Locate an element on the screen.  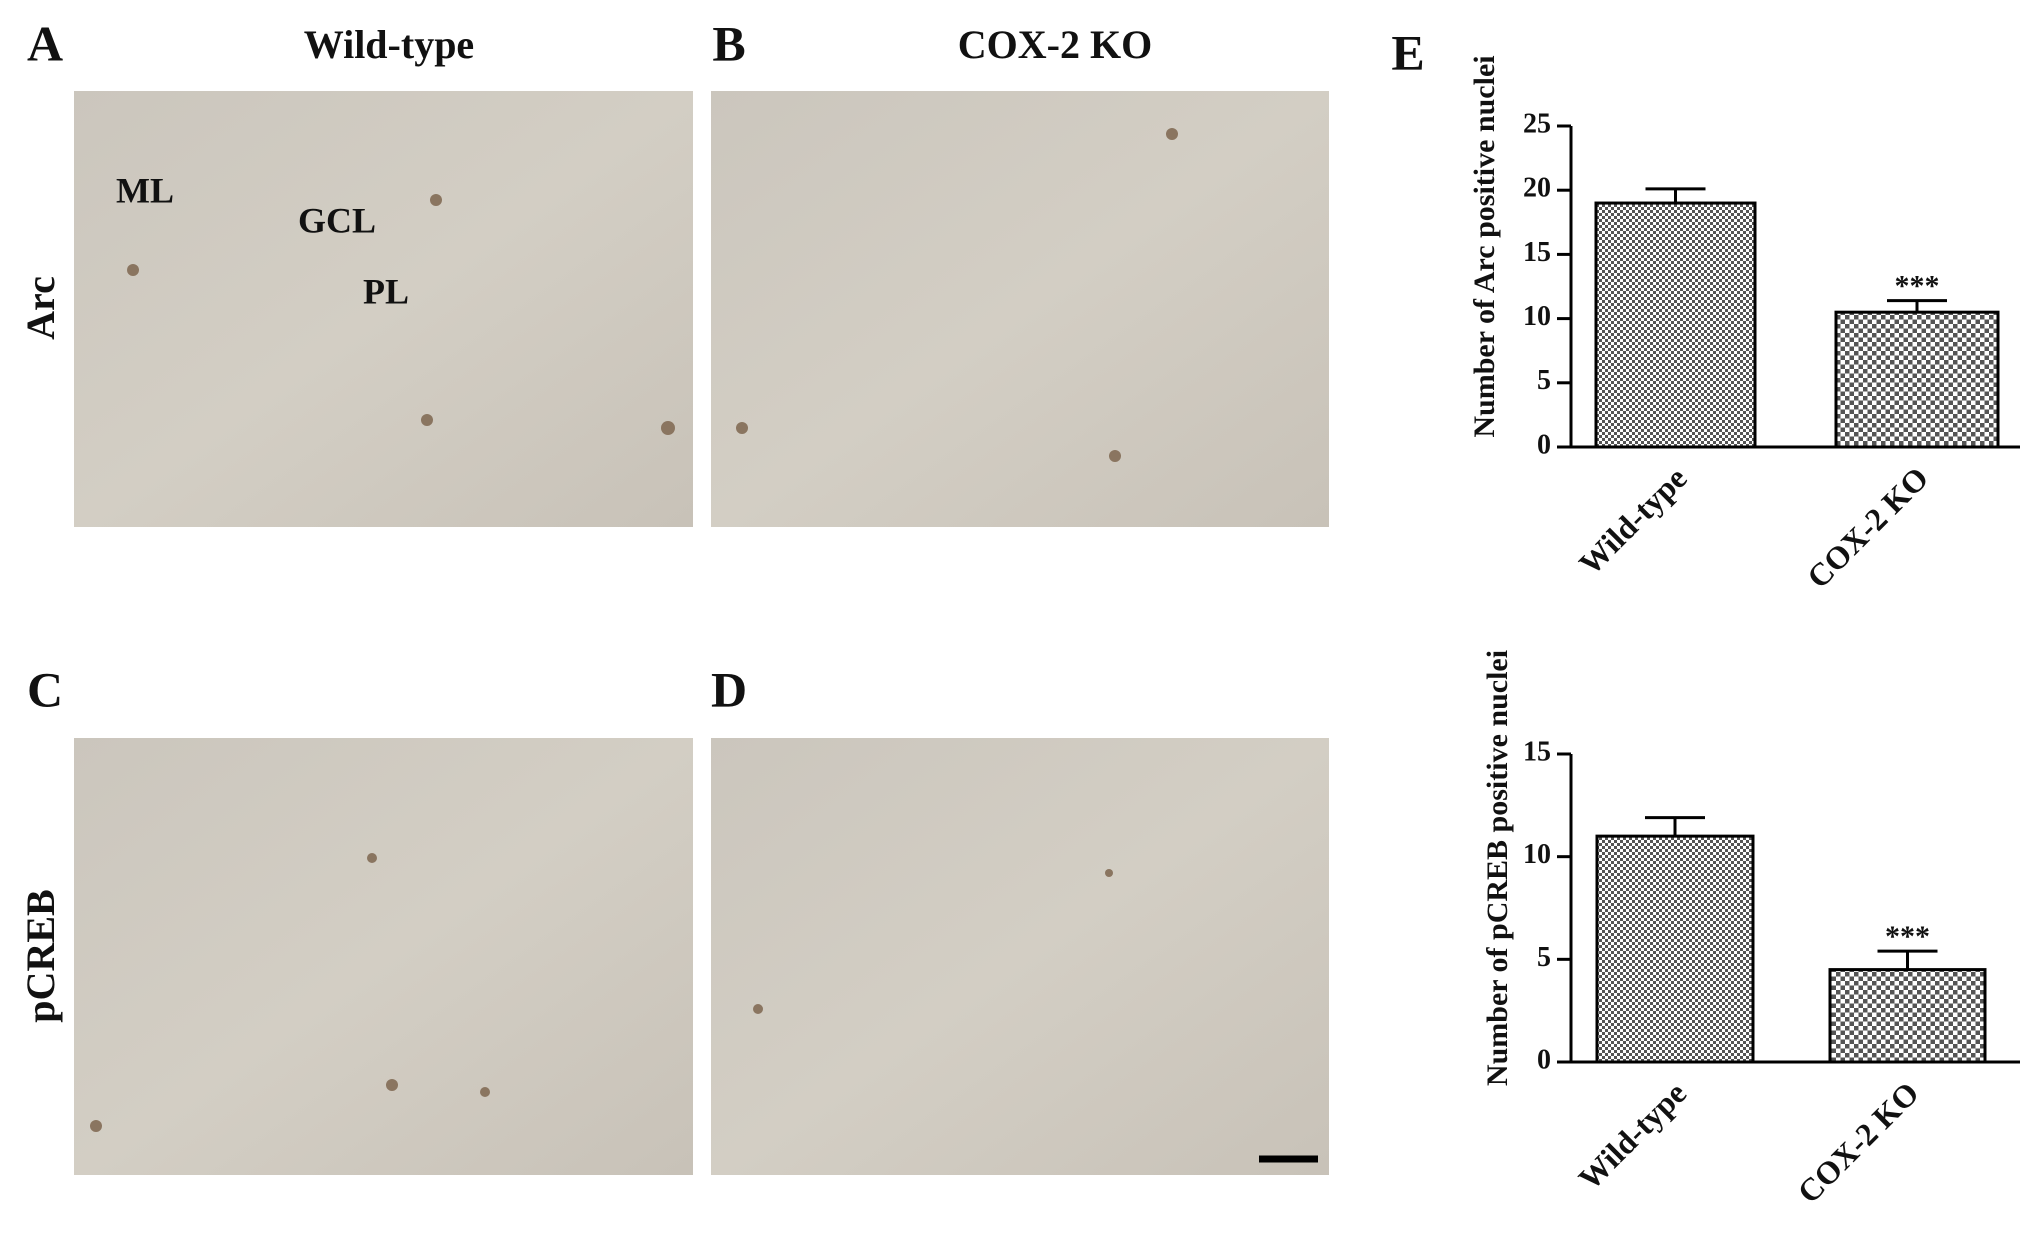
panel-label: A is located at coordinates (45, 43).